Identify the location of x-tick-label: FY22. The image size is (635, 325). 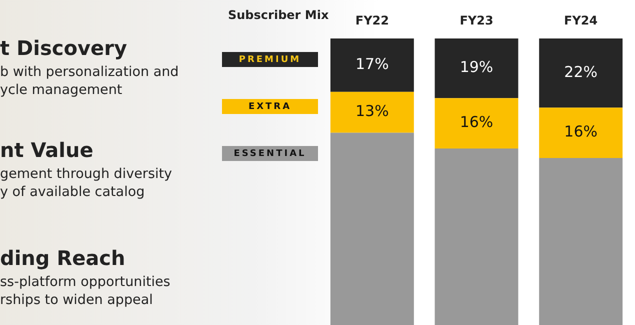
(372, 20).